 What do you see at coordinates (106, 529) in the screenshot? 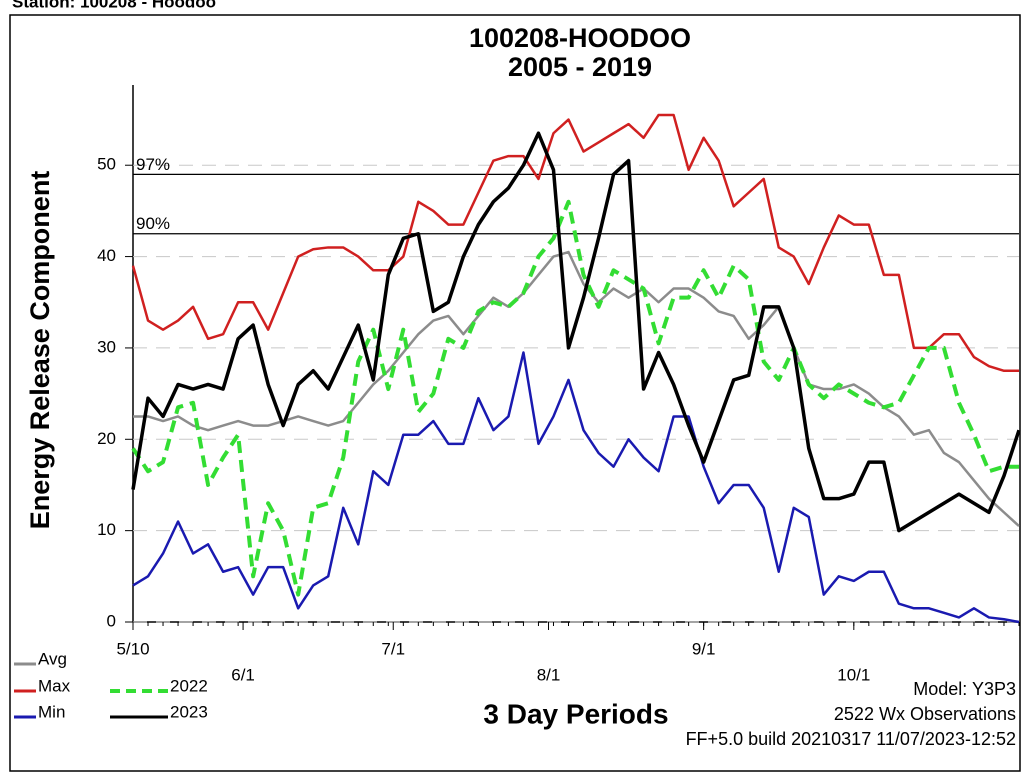
I see `y-tick-label: 10` at bounding box center [106, 529].